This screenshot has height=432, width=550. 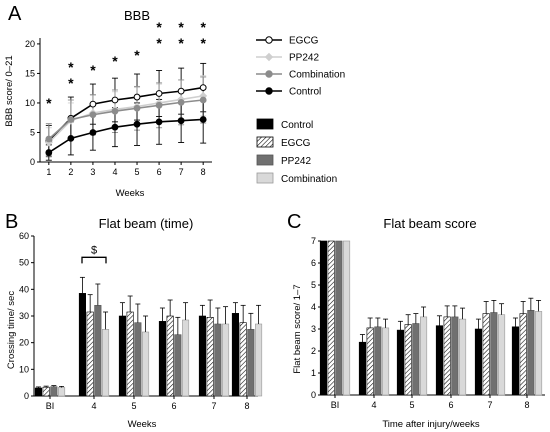 What do you see at coordinates (429, 223) in the screenshot?
I see `chart-c-title: Flat beam score` at bounding box center [429, 223].